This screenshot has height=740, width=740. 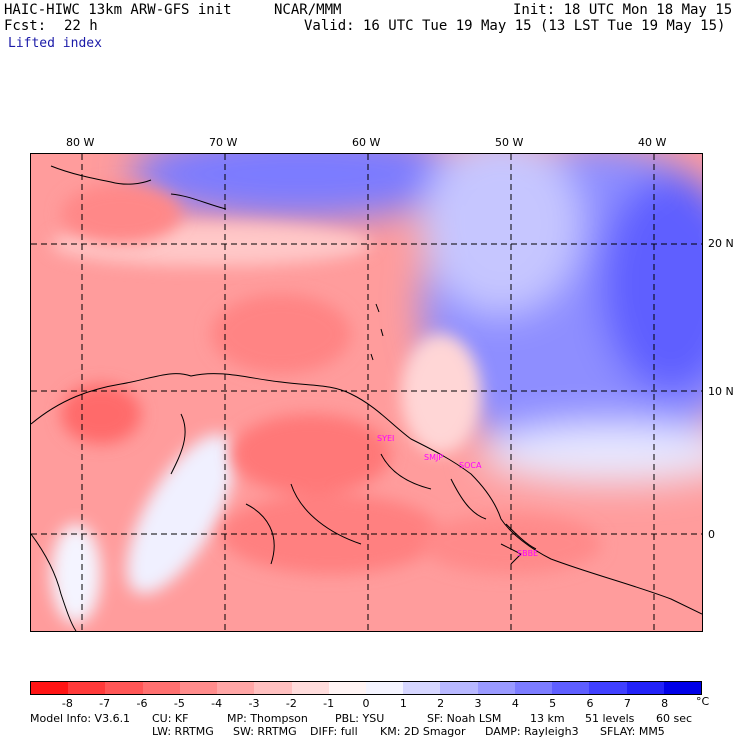 What do you see at coordinates (183, 731) in the screenshot?
I see `longwave-scheme: LW: RRTMG` at bounding box center [183, 731].